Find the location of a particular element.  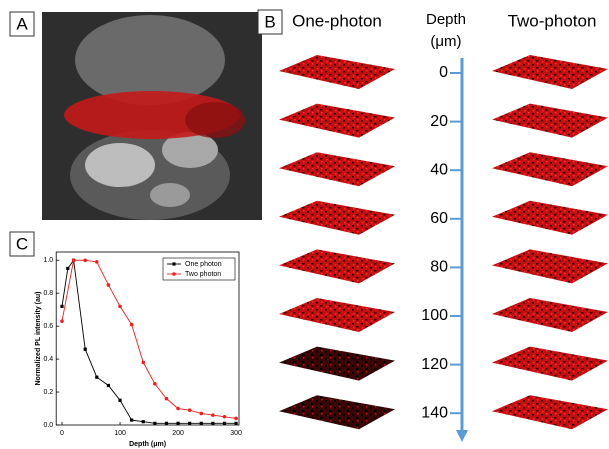

depth-label: 60 is located at coordinates (439, 218).